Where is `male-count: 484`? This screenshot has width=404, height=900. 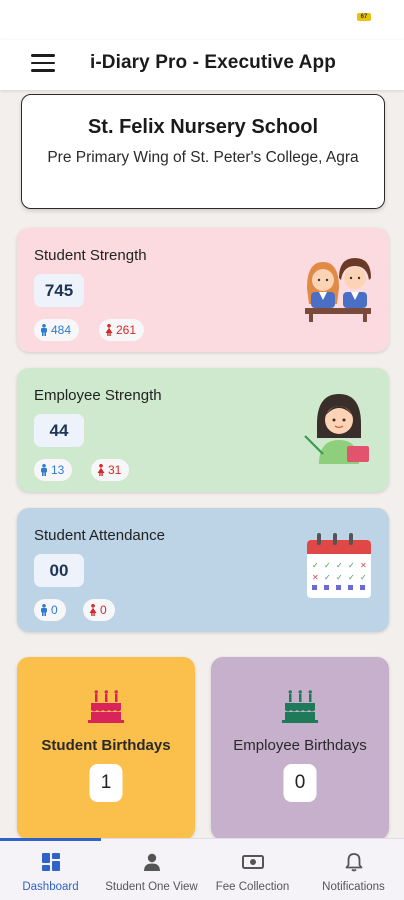
male-count: 484 is located at coordinates (61, 330).